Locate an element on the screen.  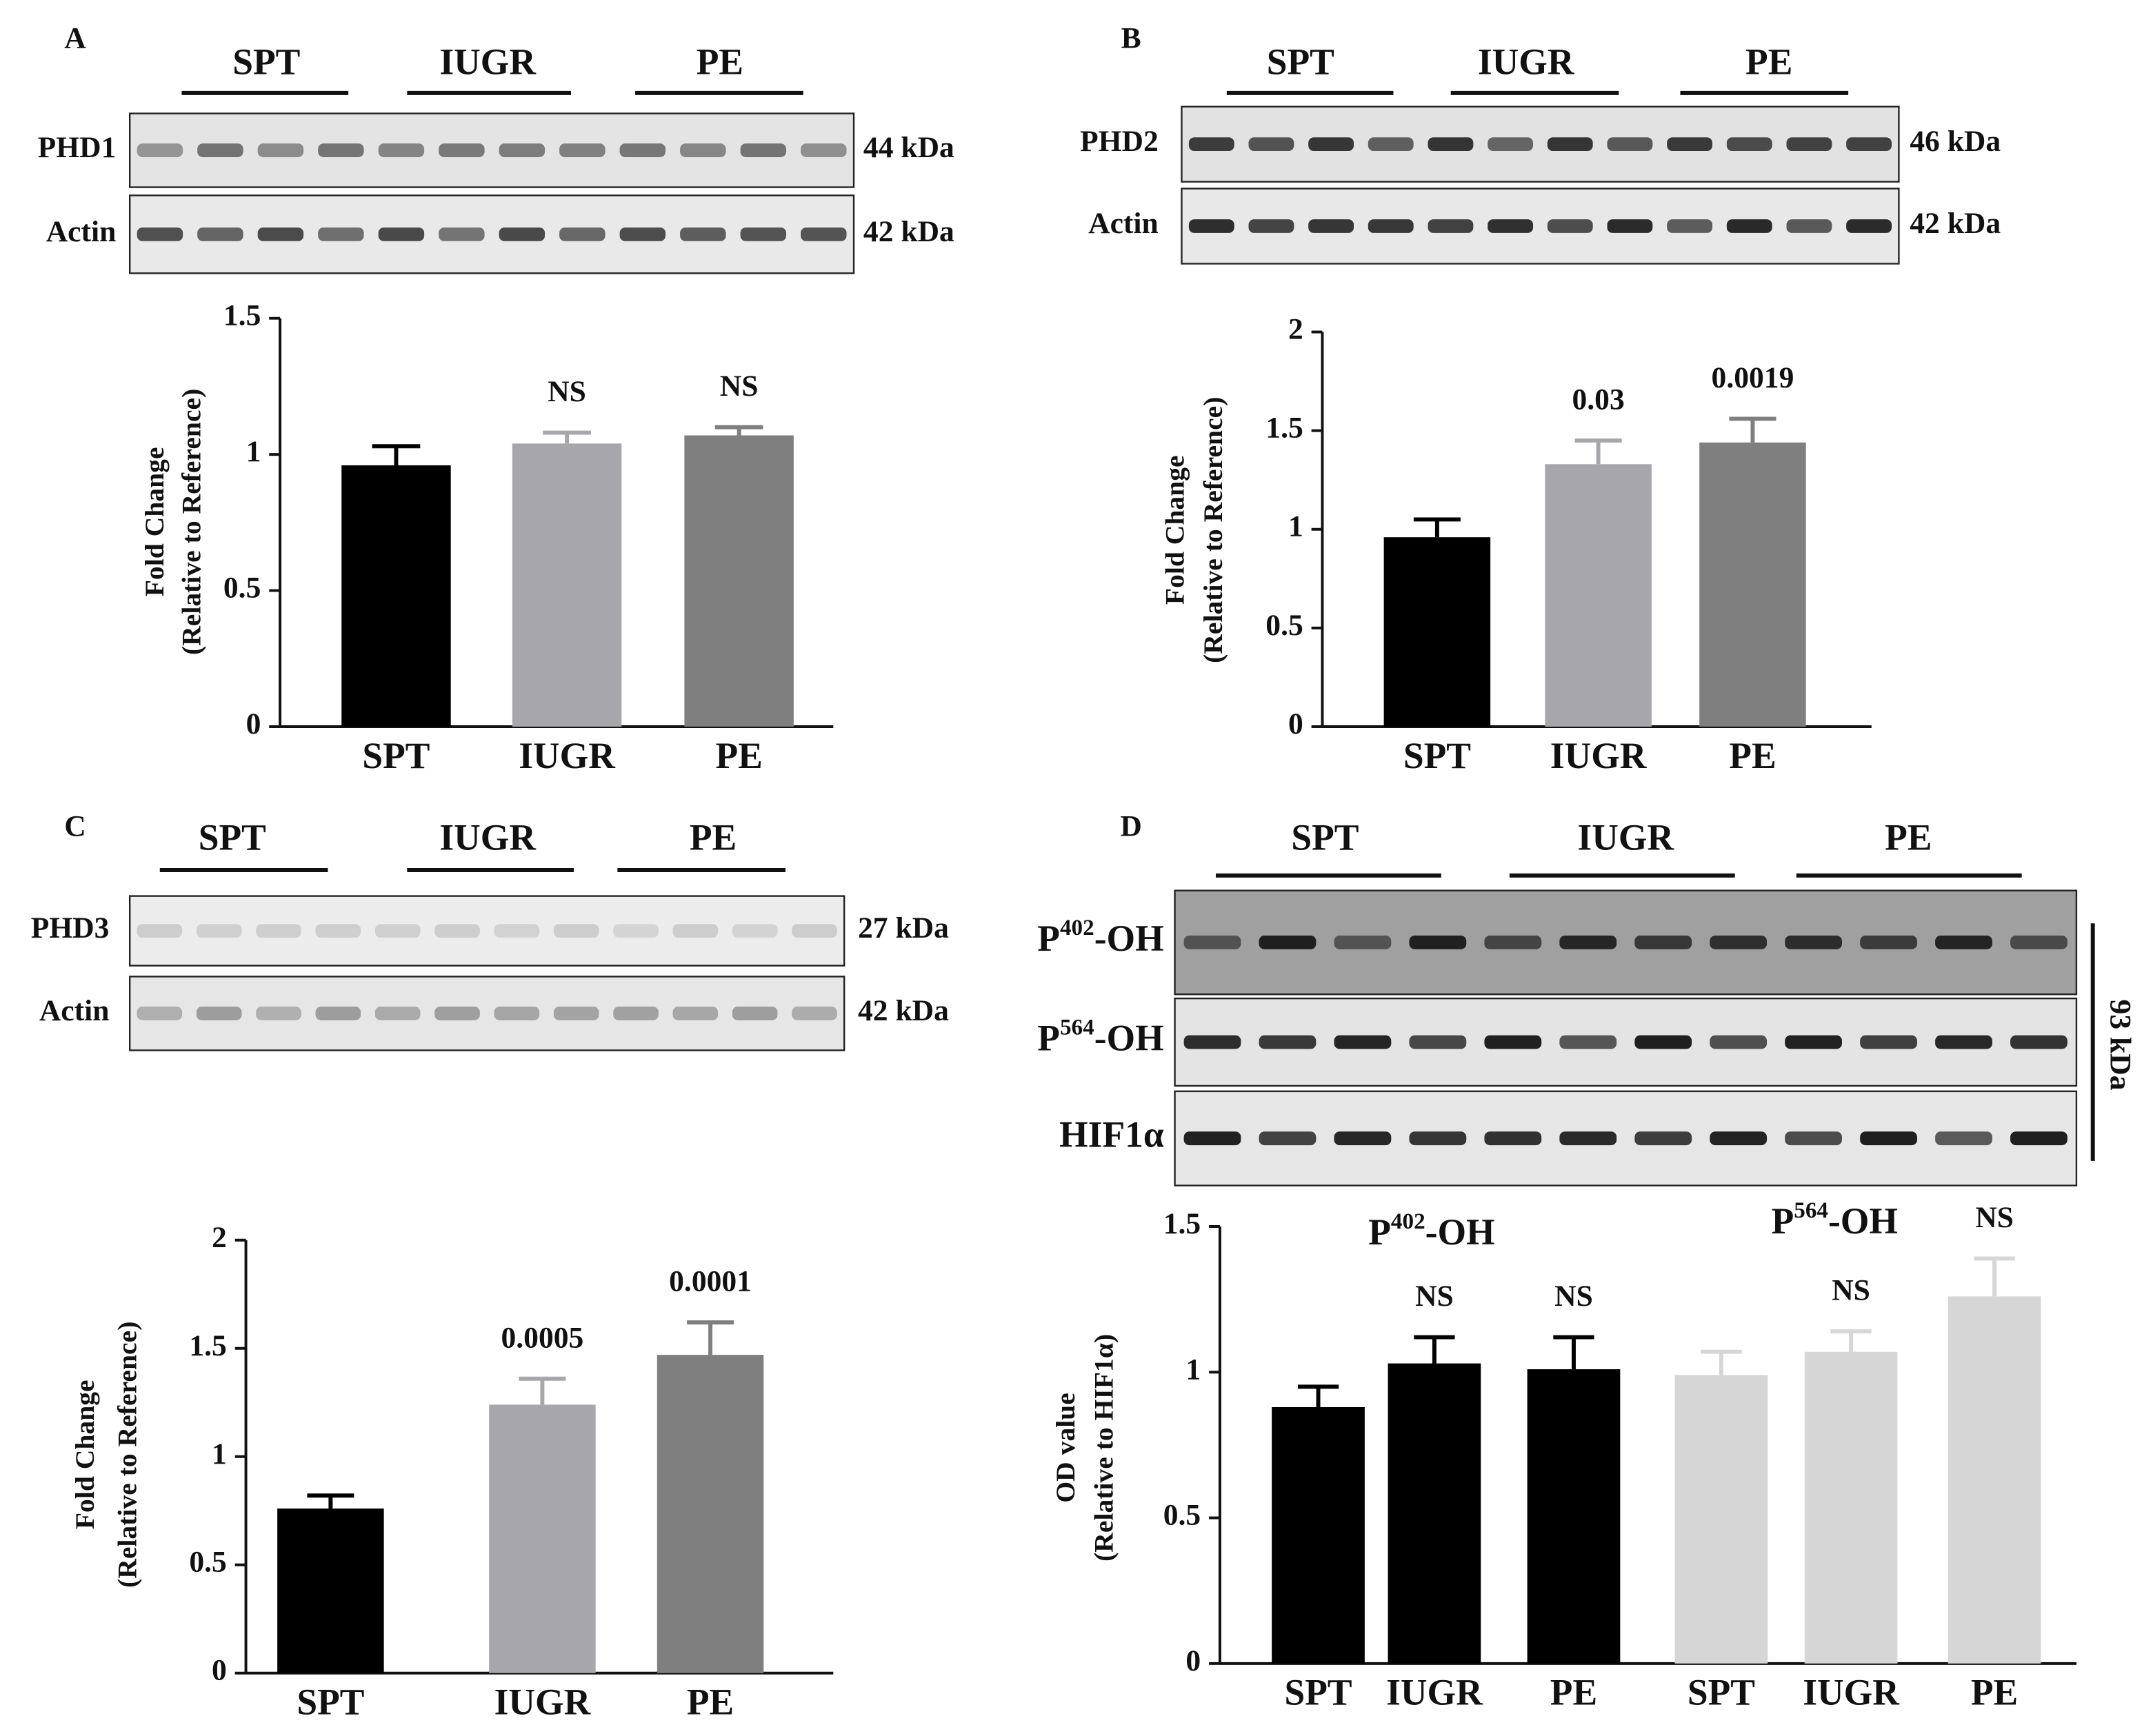
panel-letter: B is located at coordinates (1131, 38).